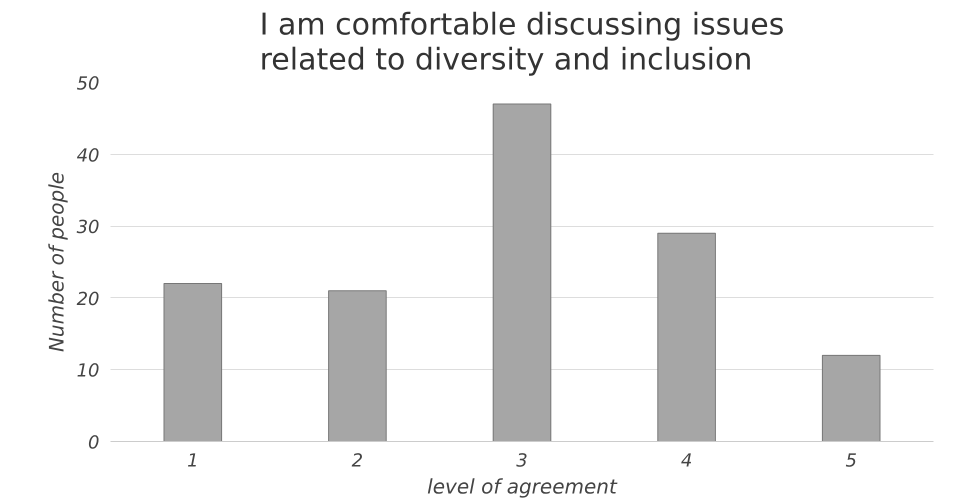 The height and width of the screenshot is (501, 953). What do you see at coordinates (88, 227) in the screenshot?
I see `y-tick-label: 30` at bounding box center [88, 227].